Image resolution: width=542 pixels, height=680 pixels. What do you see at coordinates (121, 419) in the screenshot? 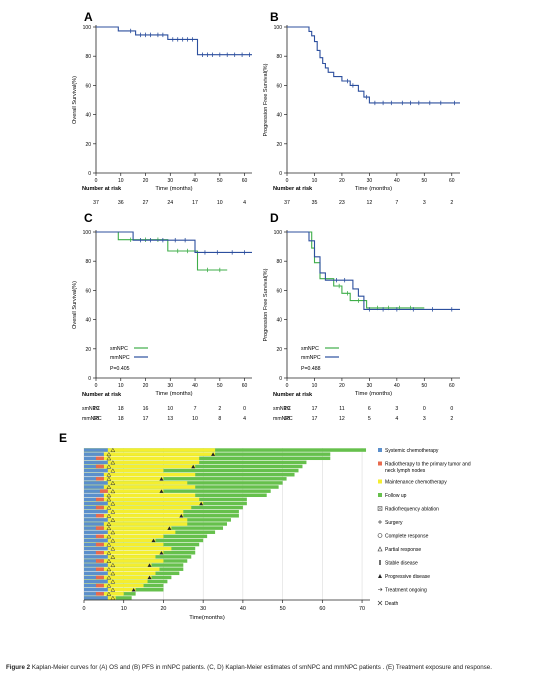
I see `panel-c-risk-value: 18` at bounding box center [121, 419].